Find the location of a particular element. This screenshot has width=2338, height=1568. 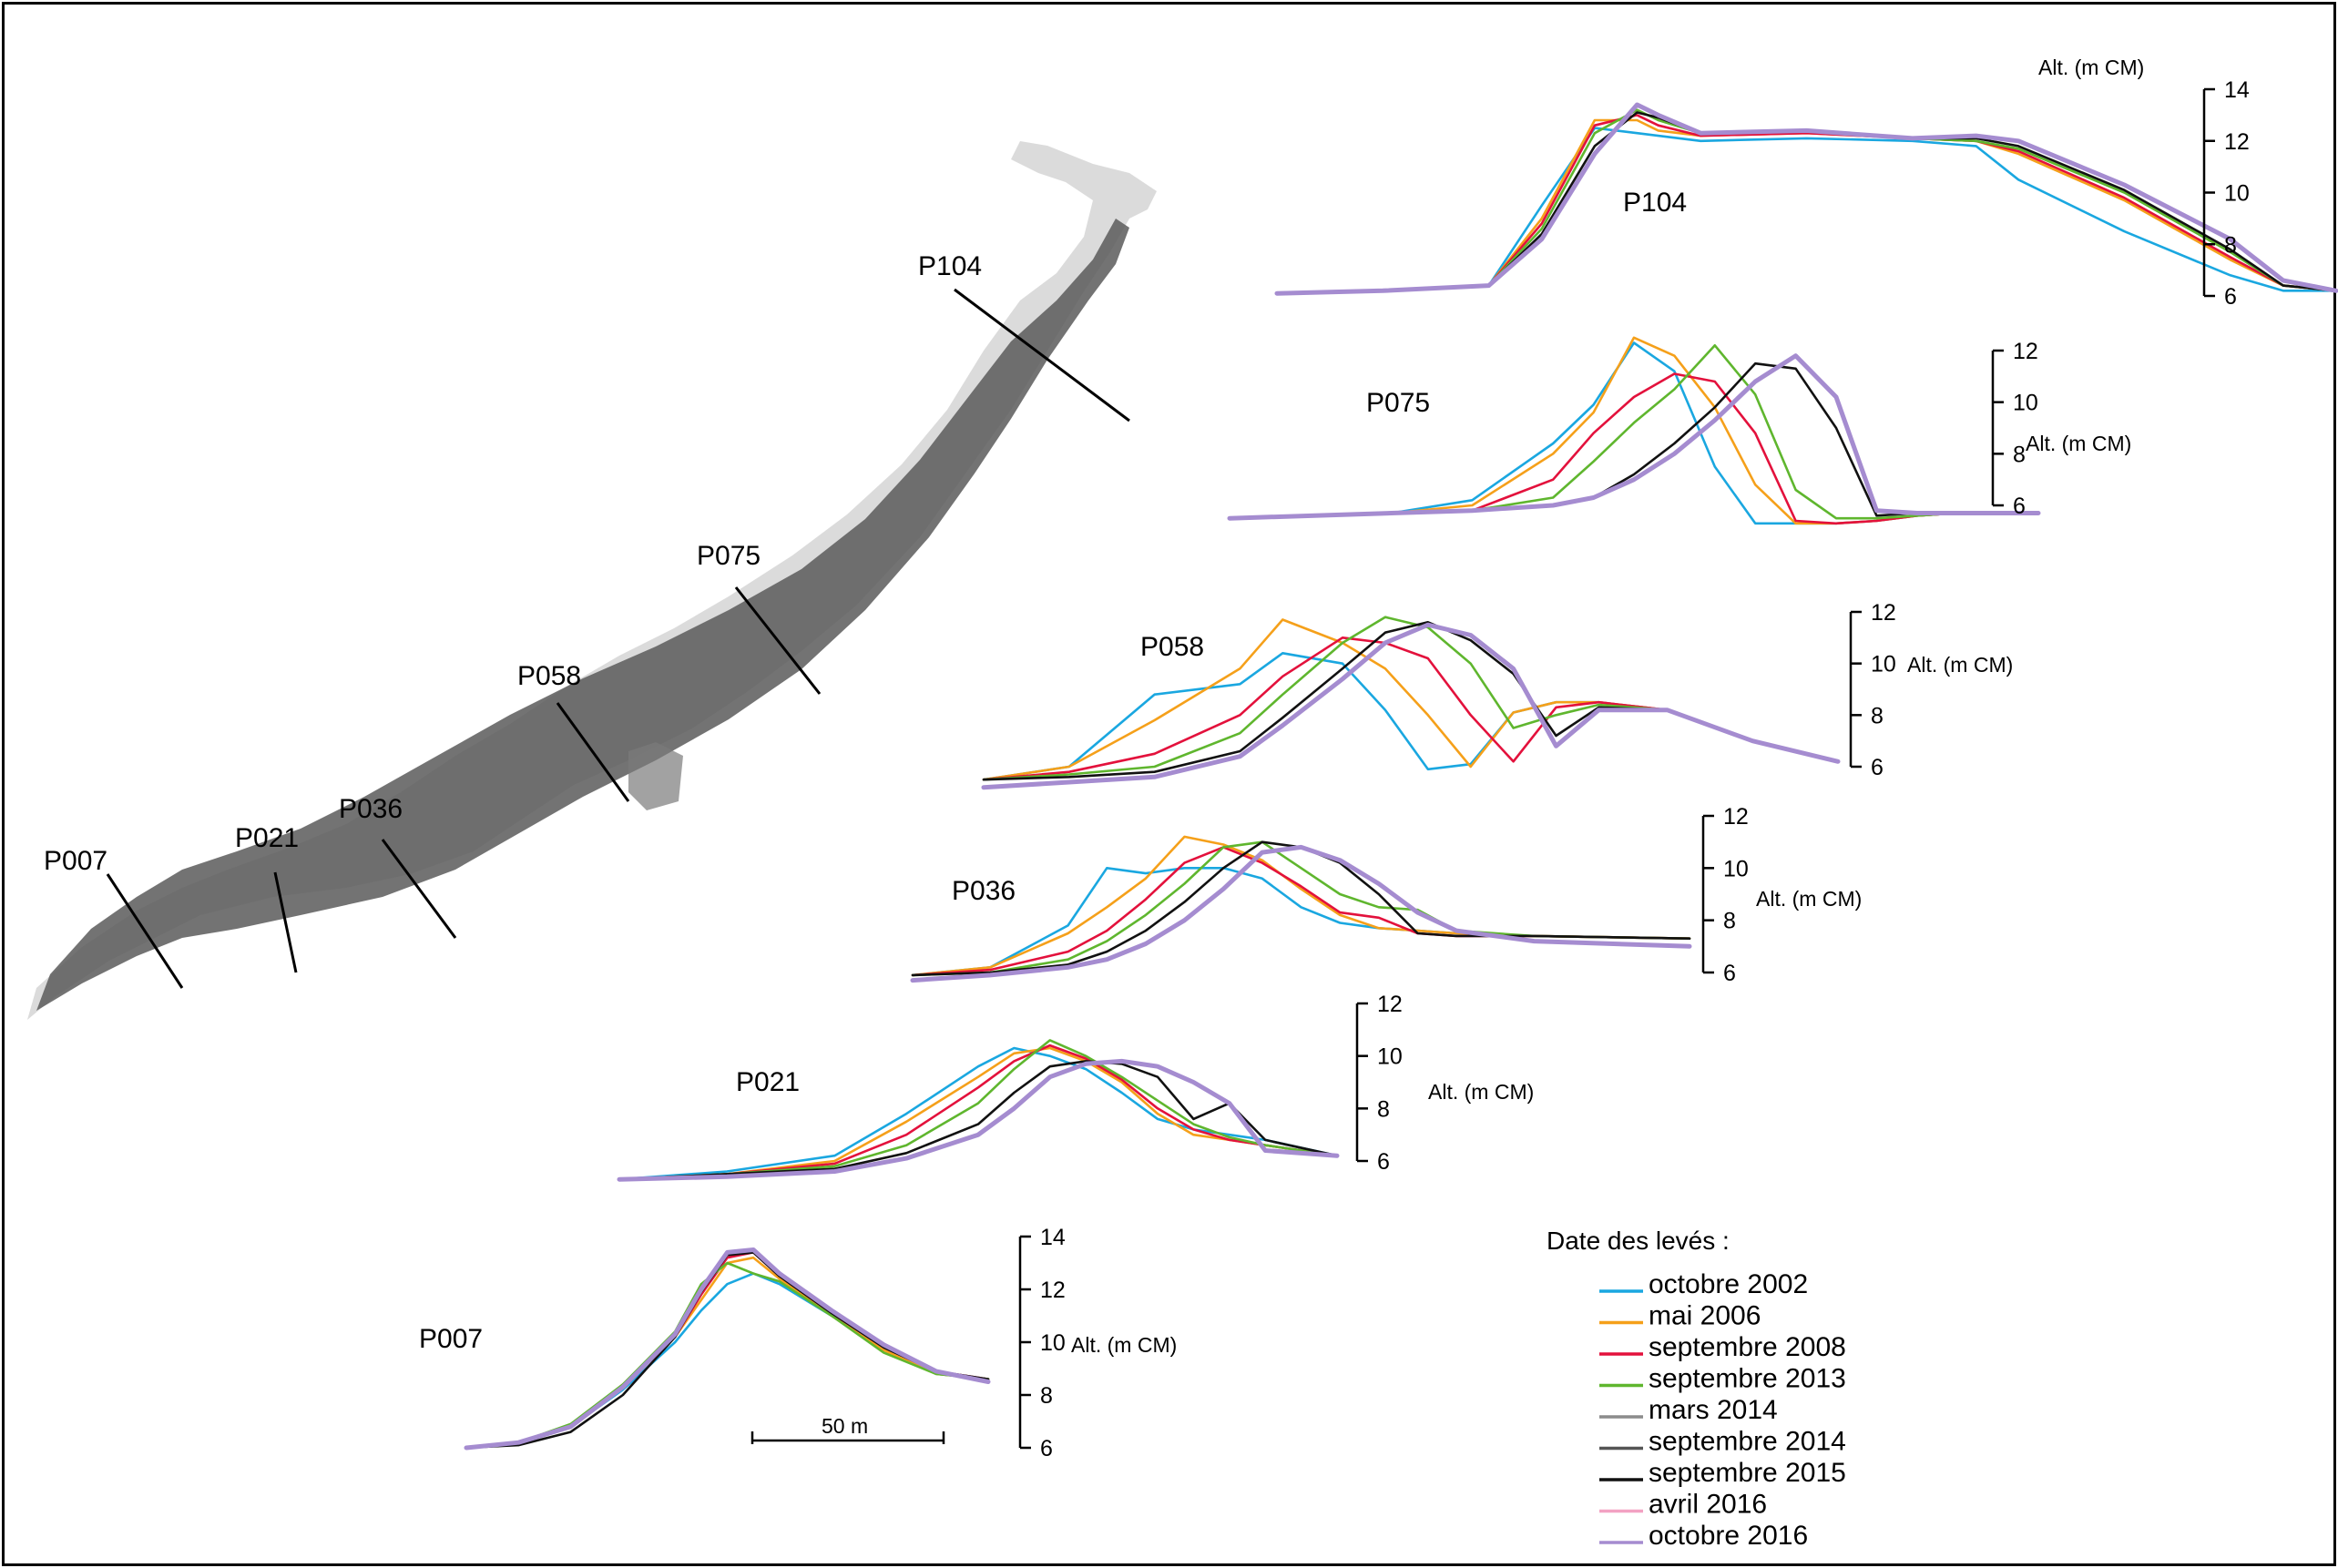

series-line-p036-mai-2006 is located at coordinates (1301, 906).